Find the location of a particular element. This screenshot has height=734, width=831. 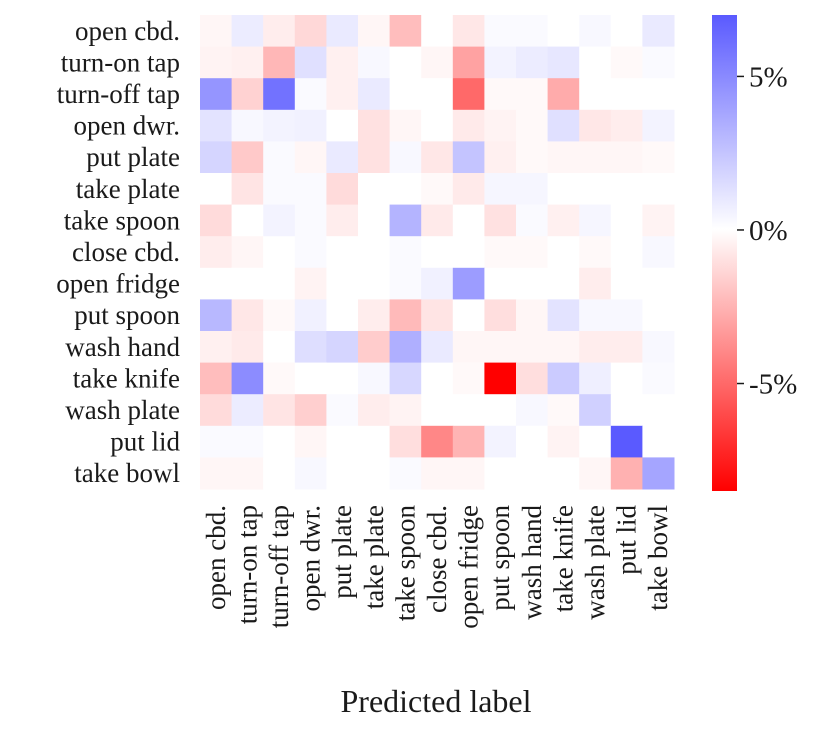

x-tick-label: wash plate is located at coordinates (595, 562).